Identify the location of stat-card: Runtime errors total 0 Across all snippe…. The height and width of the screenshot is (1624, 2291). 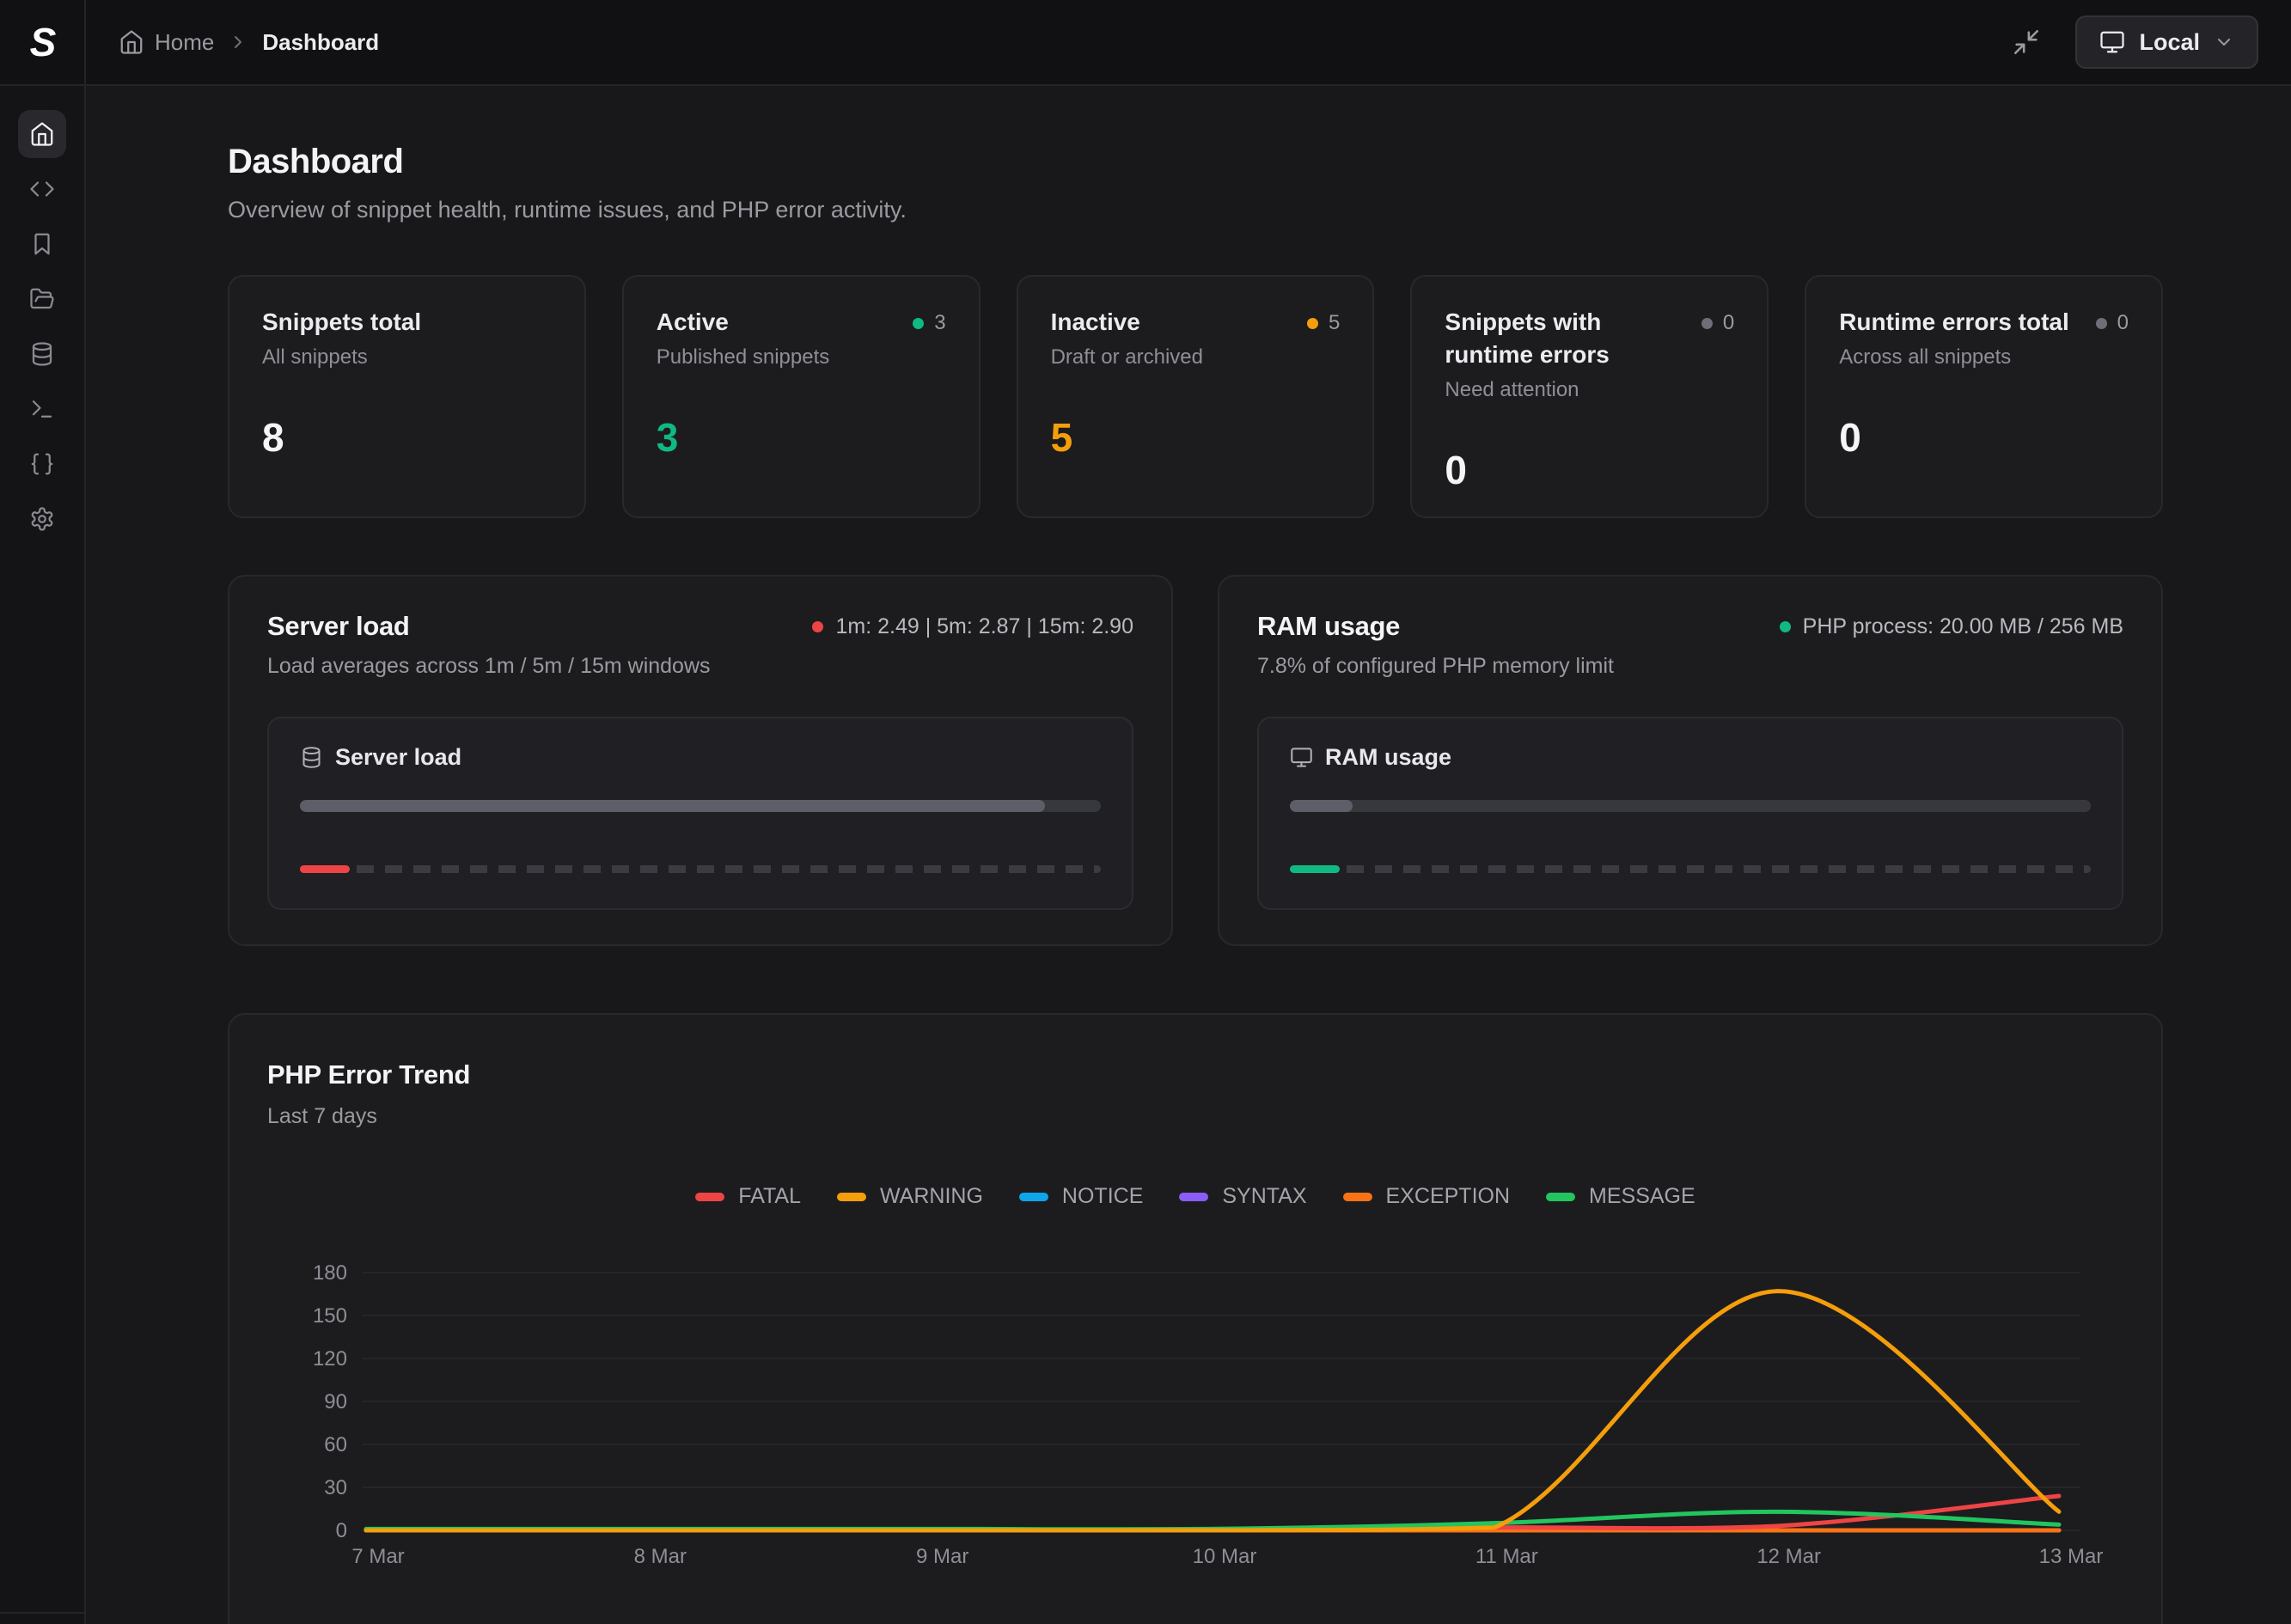
(1984, 396).